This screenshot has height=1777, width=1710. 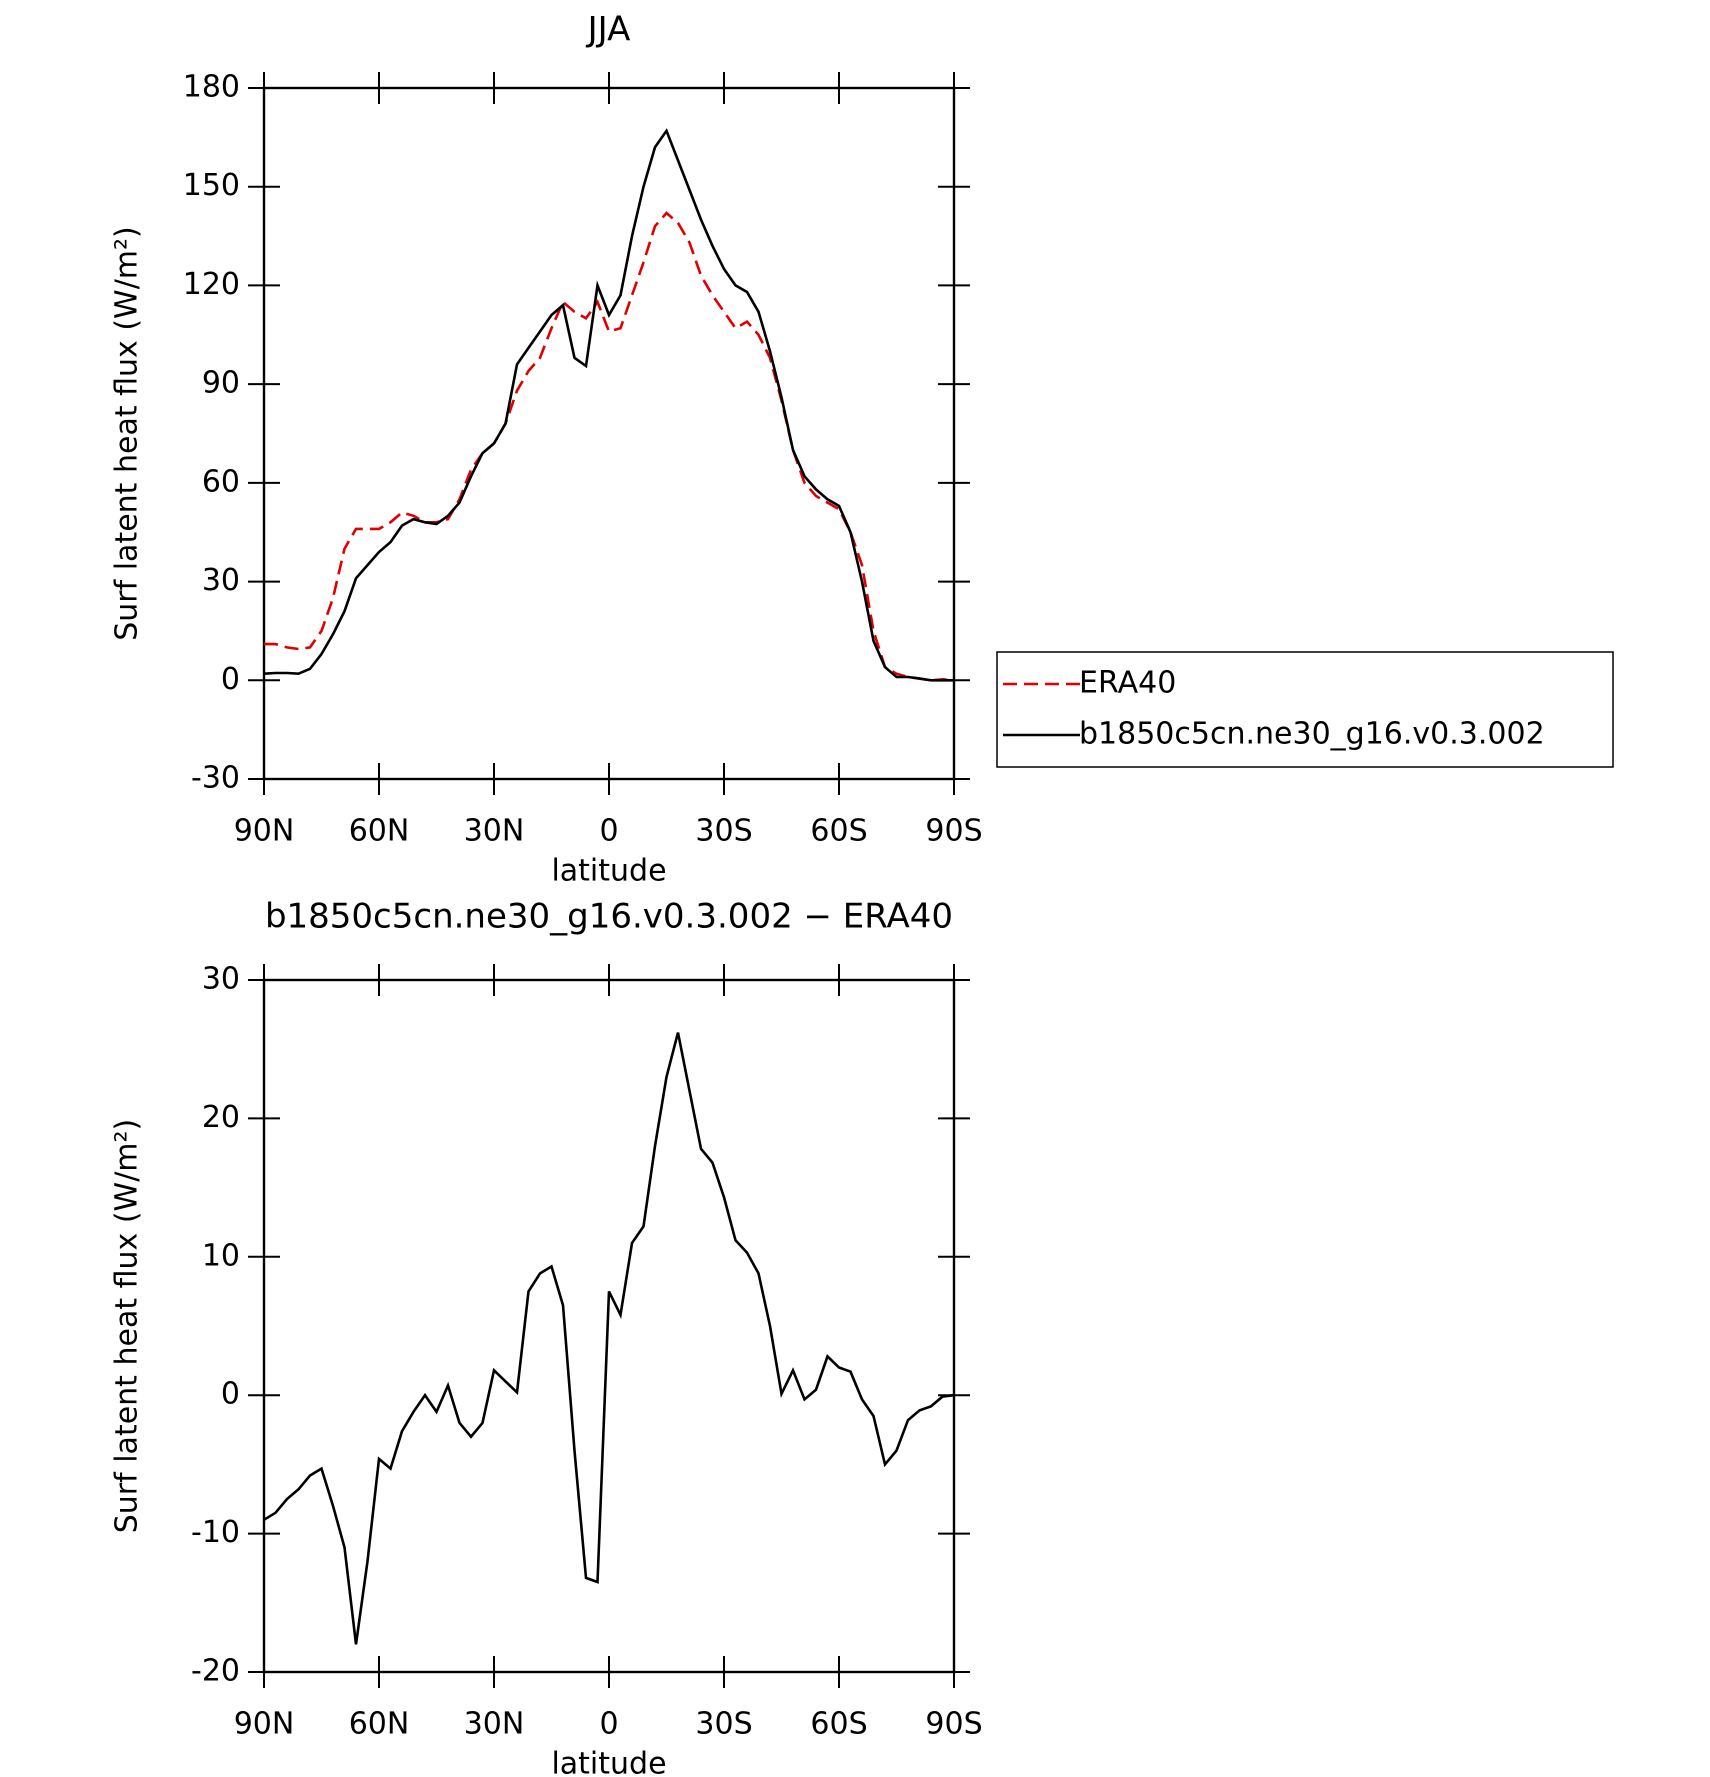 I want to click on chart-title: b1850c5cn.ne30_g16.v0.3.002 − ERA40, so click(x=609, y=917).